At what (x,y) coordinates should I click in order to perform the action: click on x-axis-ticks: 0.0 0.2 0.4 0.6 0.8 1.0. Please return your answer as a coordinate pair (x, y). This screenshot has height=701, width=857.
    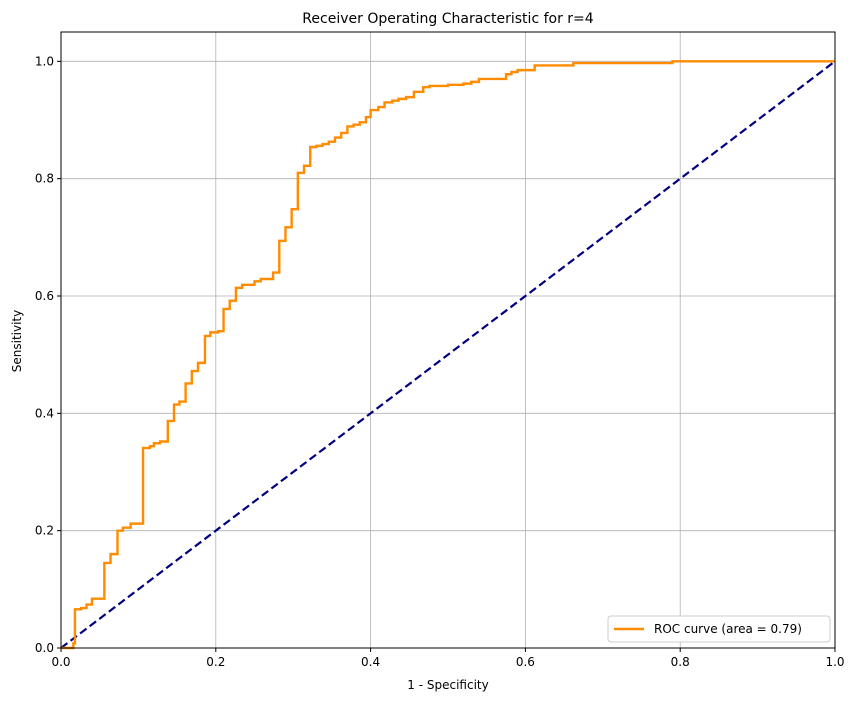
    Looking at the image, I should click on (448, 658).